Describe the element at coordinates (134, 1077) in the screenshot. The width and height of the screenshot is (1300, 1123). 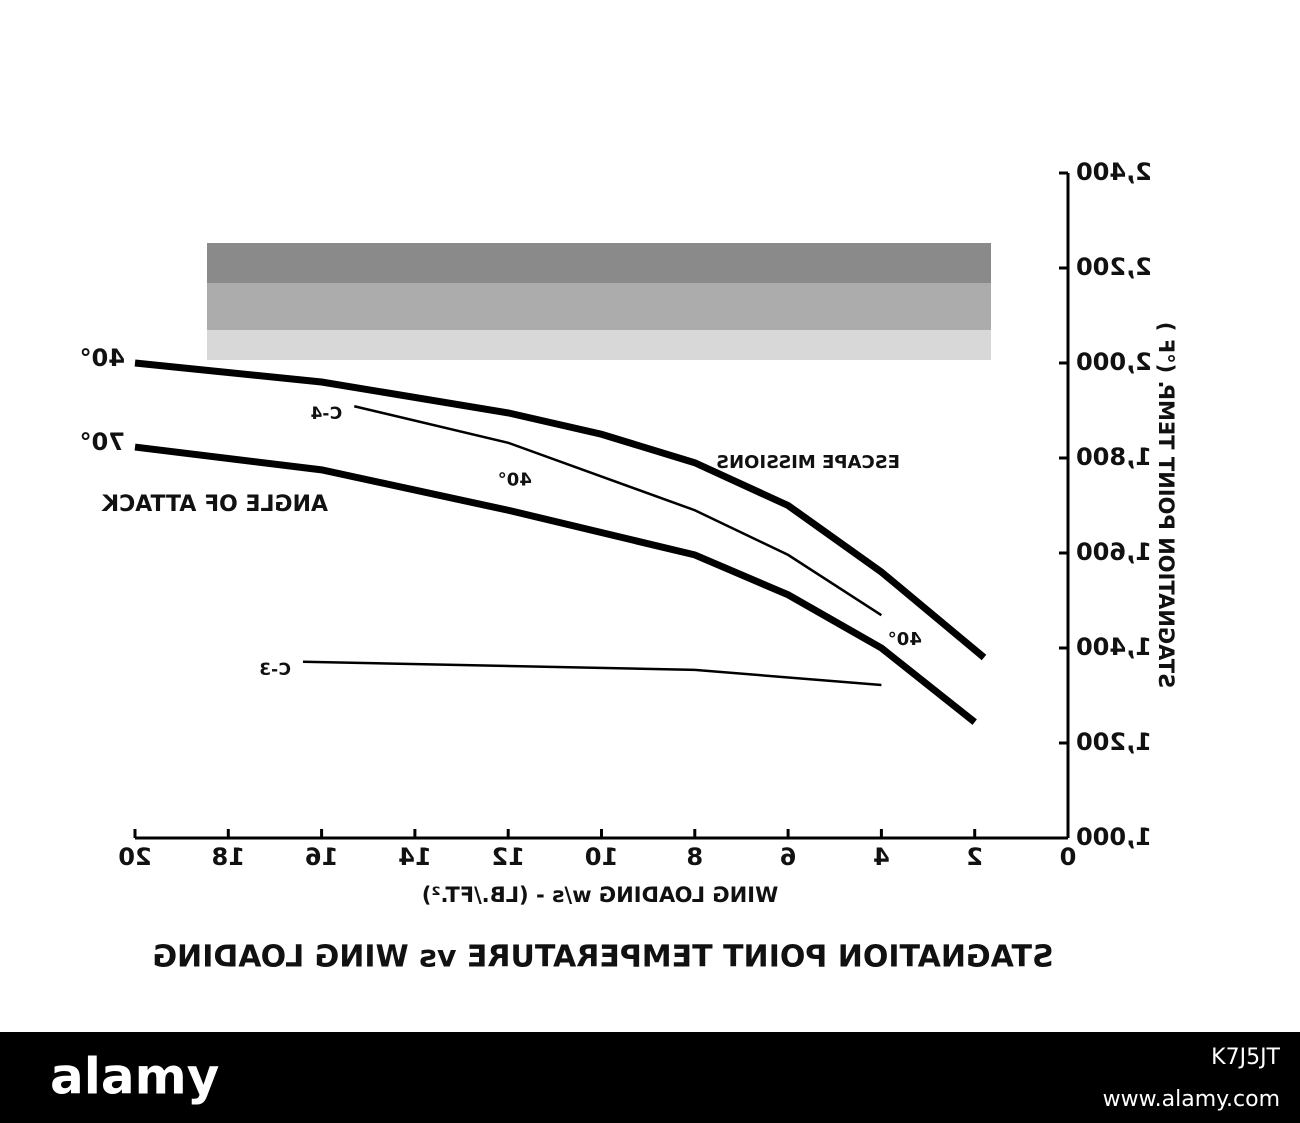
I see `watermark-brand: alamy` at that location.